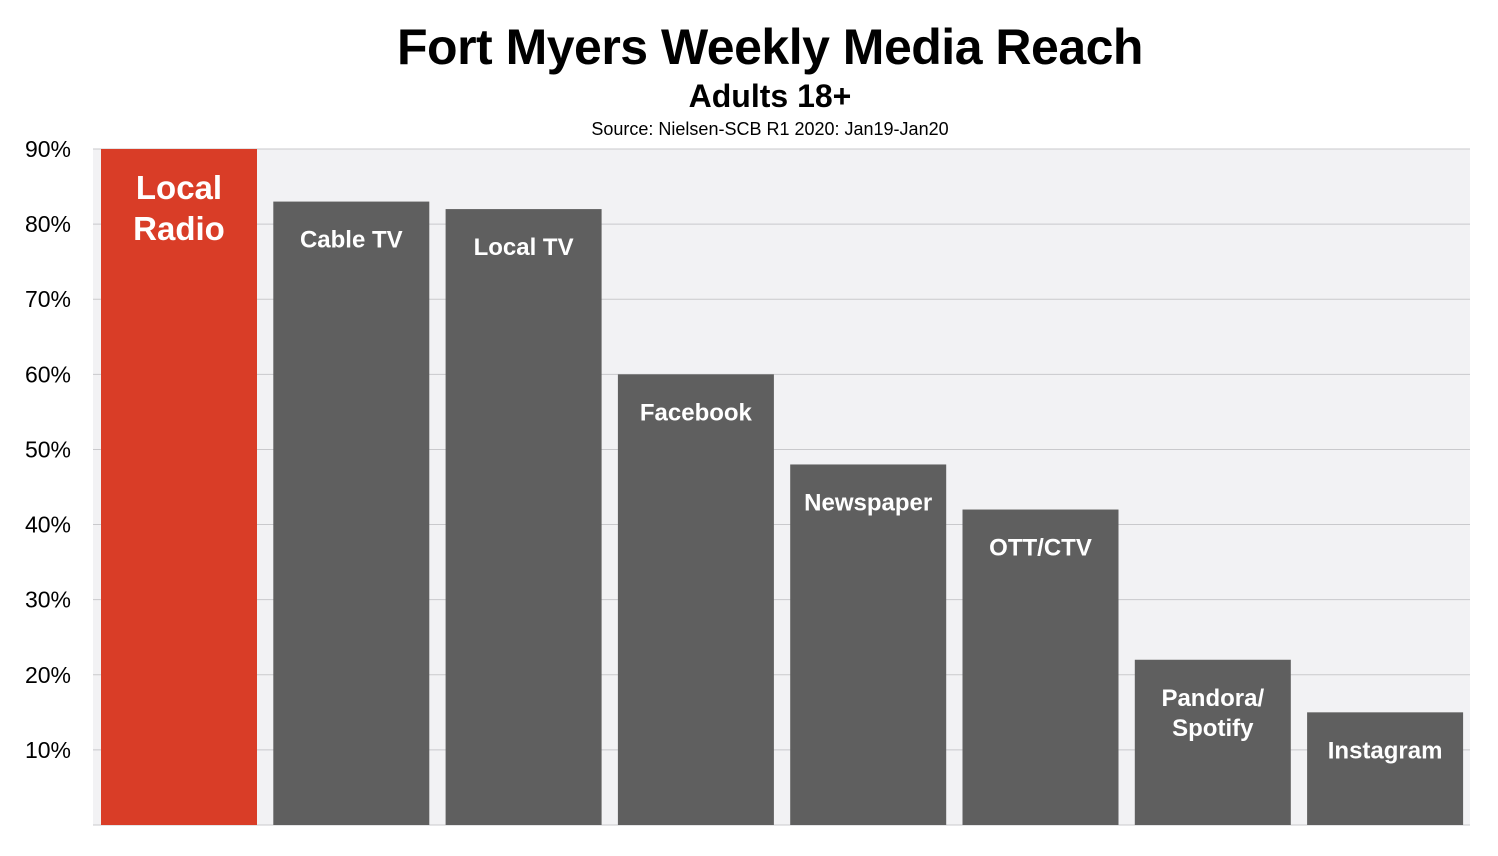  What do you see at coordinates (770, 129) in the screenshot?
I see `chart-source: Source: Nielsen-SCB R1 2020: Jan19-Jan20` at bounding box center [770, 129].